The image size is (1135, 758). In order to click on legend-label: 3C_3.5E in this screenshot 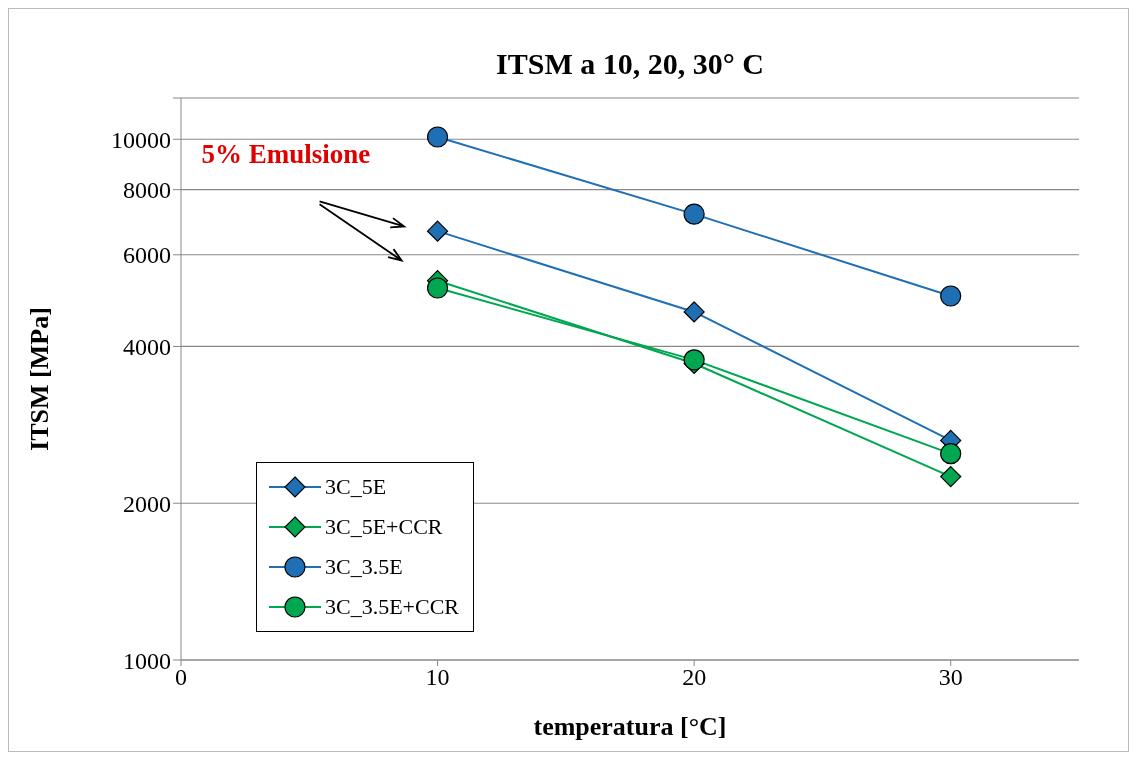, I will do `click(364, 567)`.